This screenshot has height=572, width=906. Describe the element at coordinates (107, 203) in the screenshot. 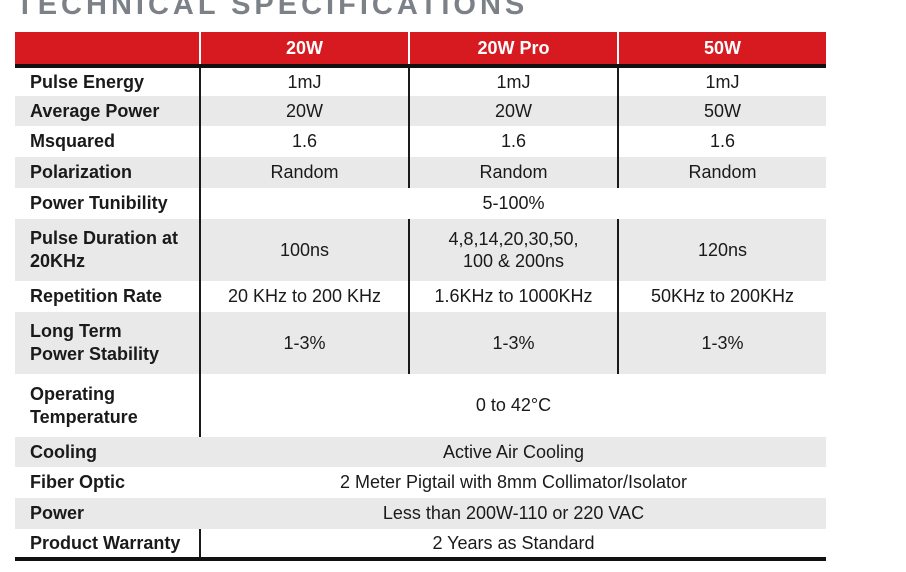

I see `row-label: Power Tunibility` at that location.